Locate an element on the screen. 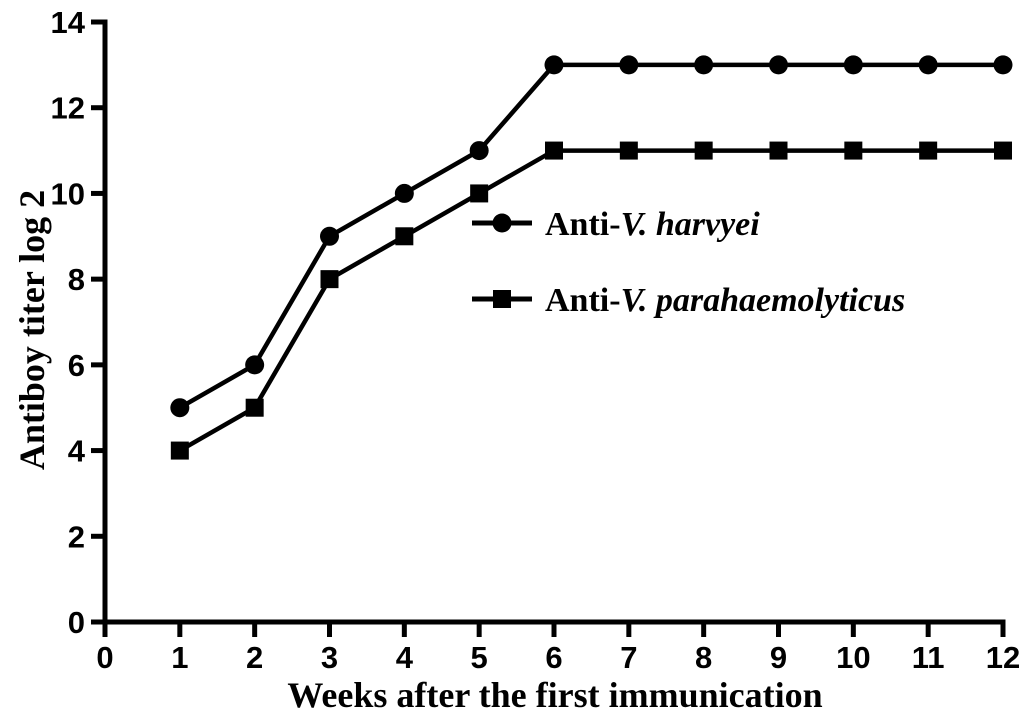 This screenshot has height=723, width=1024. x-tick-label: 3 is located at coordinates (329, 657).